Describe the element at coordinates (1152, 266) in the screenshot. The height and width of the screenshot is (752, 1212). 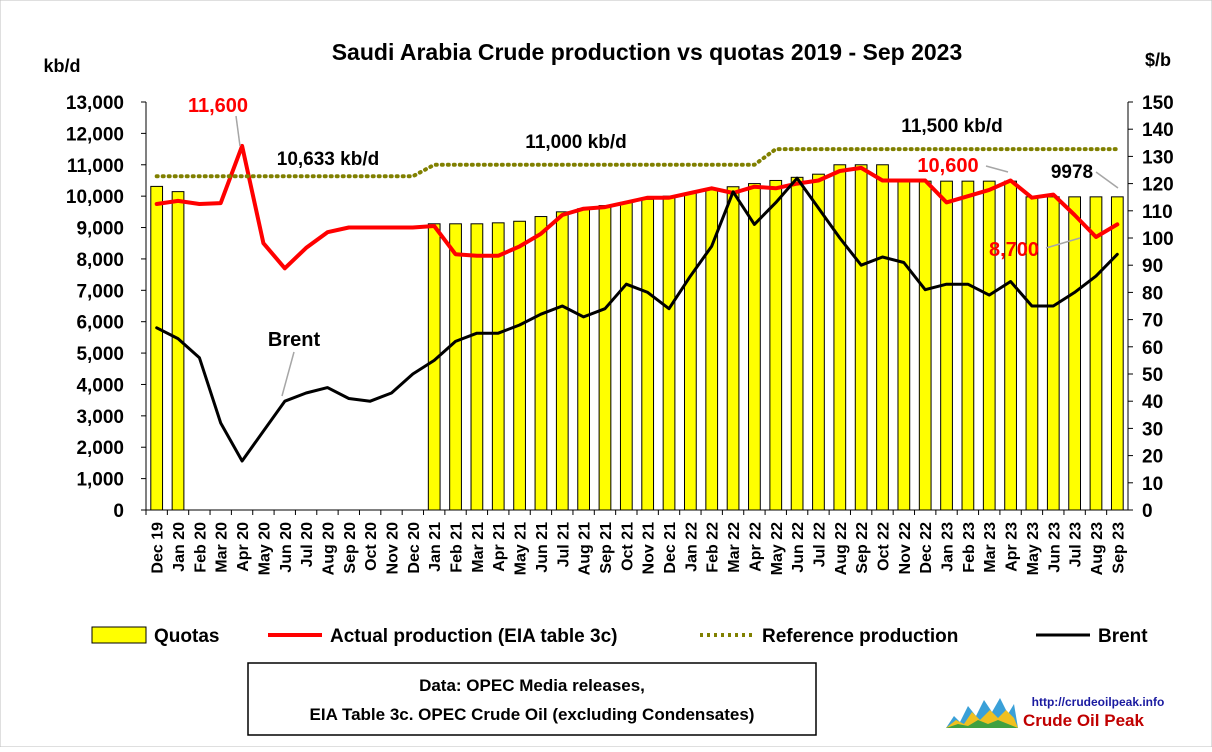
I see `right-tick-label-90: 90` at that location.